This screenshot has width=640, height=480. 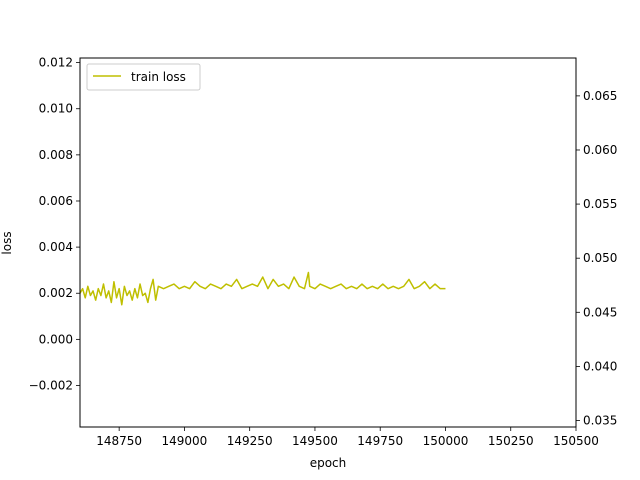 What do you see at coordinates (56, 63) in the screenshot?
I see `y-tick-label: 0.012` at bounding box center [56, 63].